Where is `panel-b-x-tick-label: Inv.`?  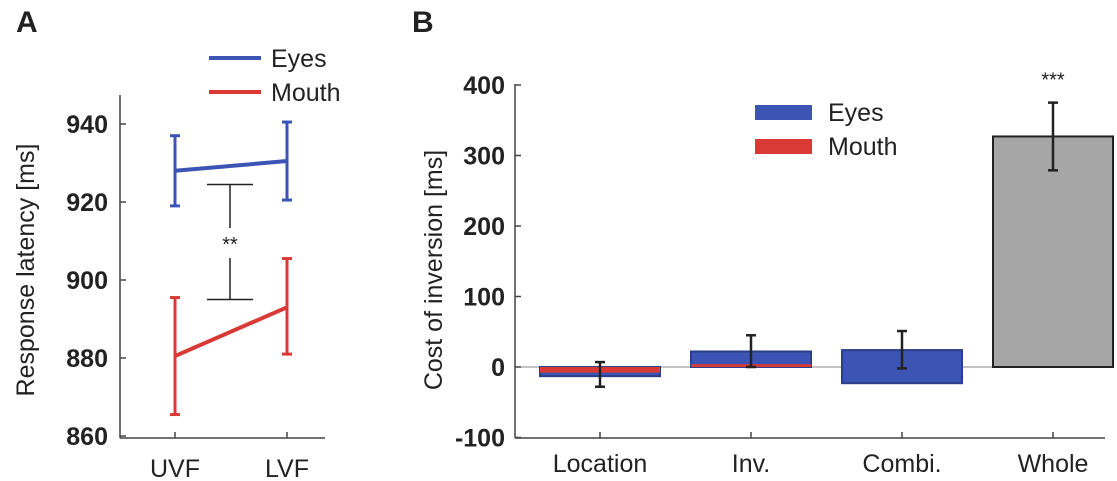
panel-b-x-tick-label: Inv. is located at coordinates (751, 464).